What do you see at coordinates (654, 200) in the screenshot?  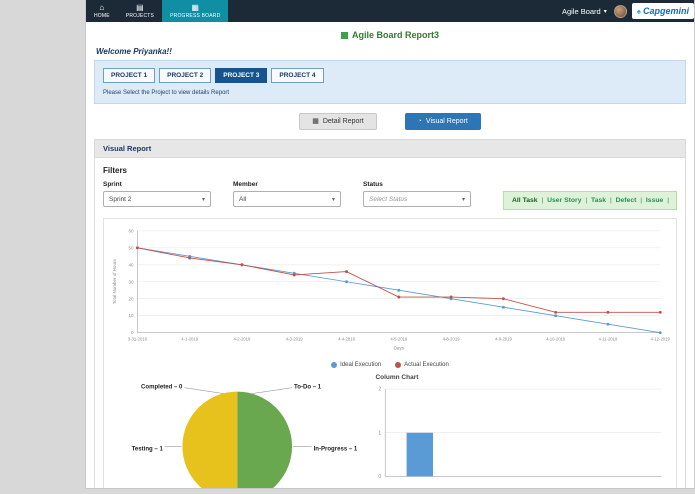 I see `issue-link: Issue` at bounding box center [654, 200].